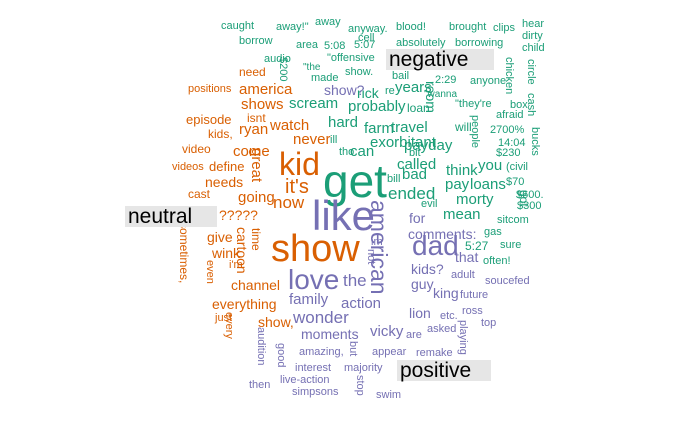  Describe the element at coordinates (184, 253) in the screenshot. I see `word-neutral-sometimes: sometimes,` at that location.